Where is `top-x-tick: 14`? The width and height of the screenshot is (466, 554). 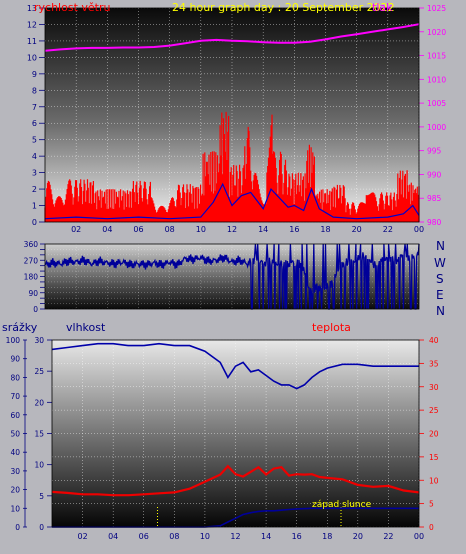
top-x-tick: 14 is located at coordinates (263, 229).